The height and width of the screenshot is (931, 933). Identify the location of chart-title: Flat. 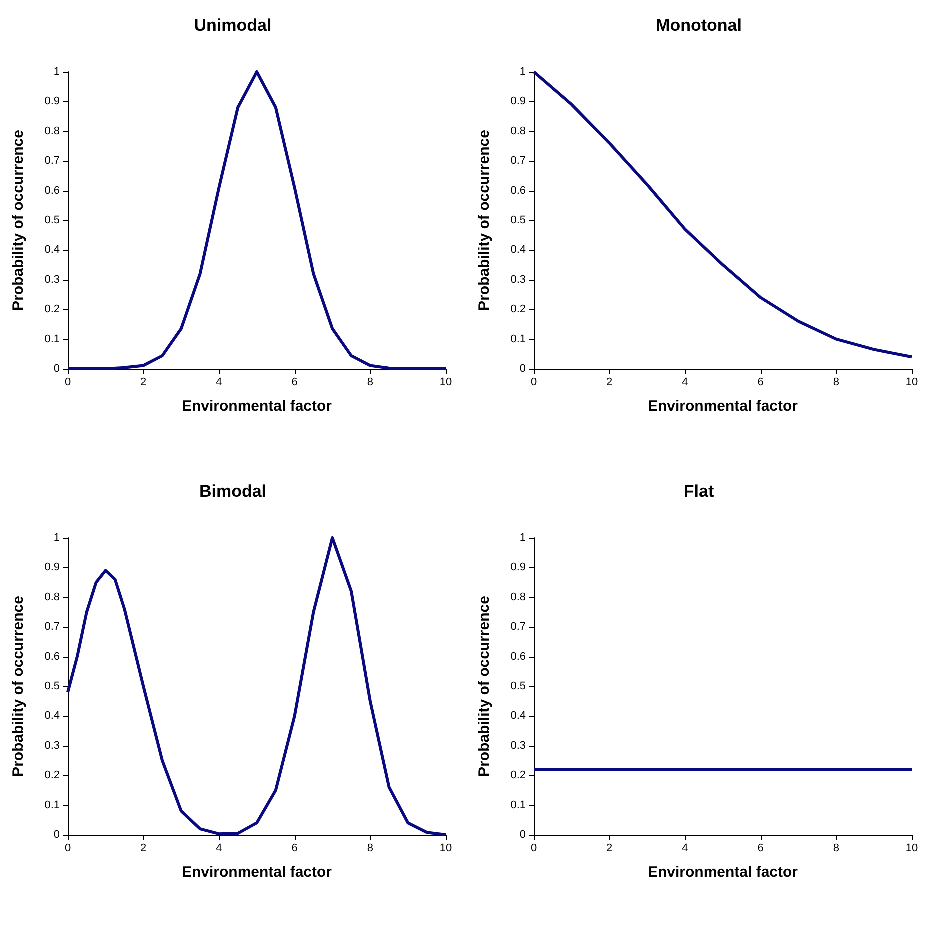
(699, 491).